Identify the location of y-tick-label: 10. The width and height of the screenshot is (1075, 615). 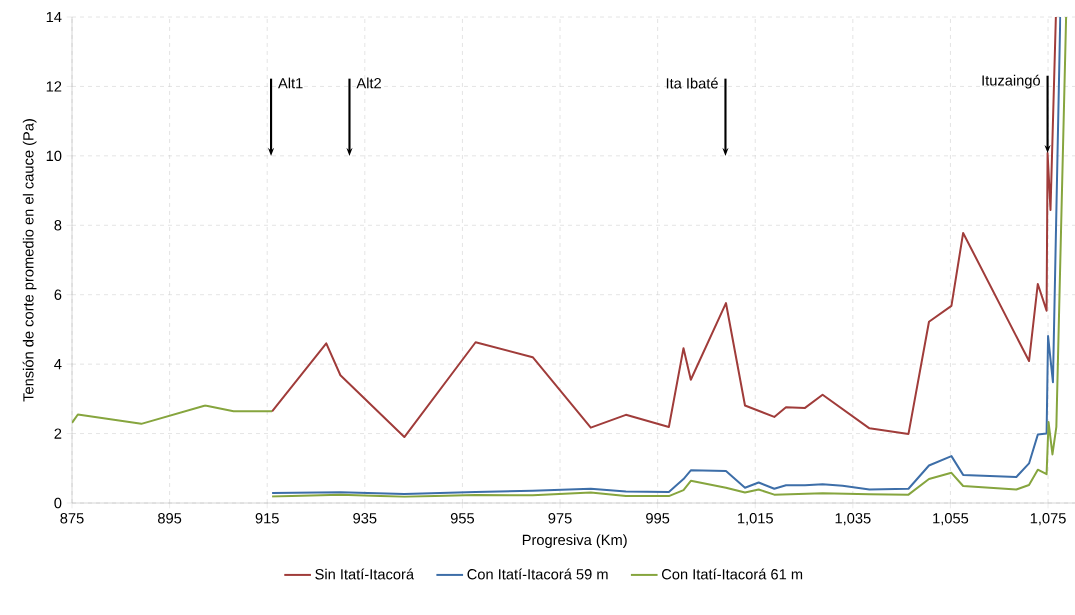
(54, 156).